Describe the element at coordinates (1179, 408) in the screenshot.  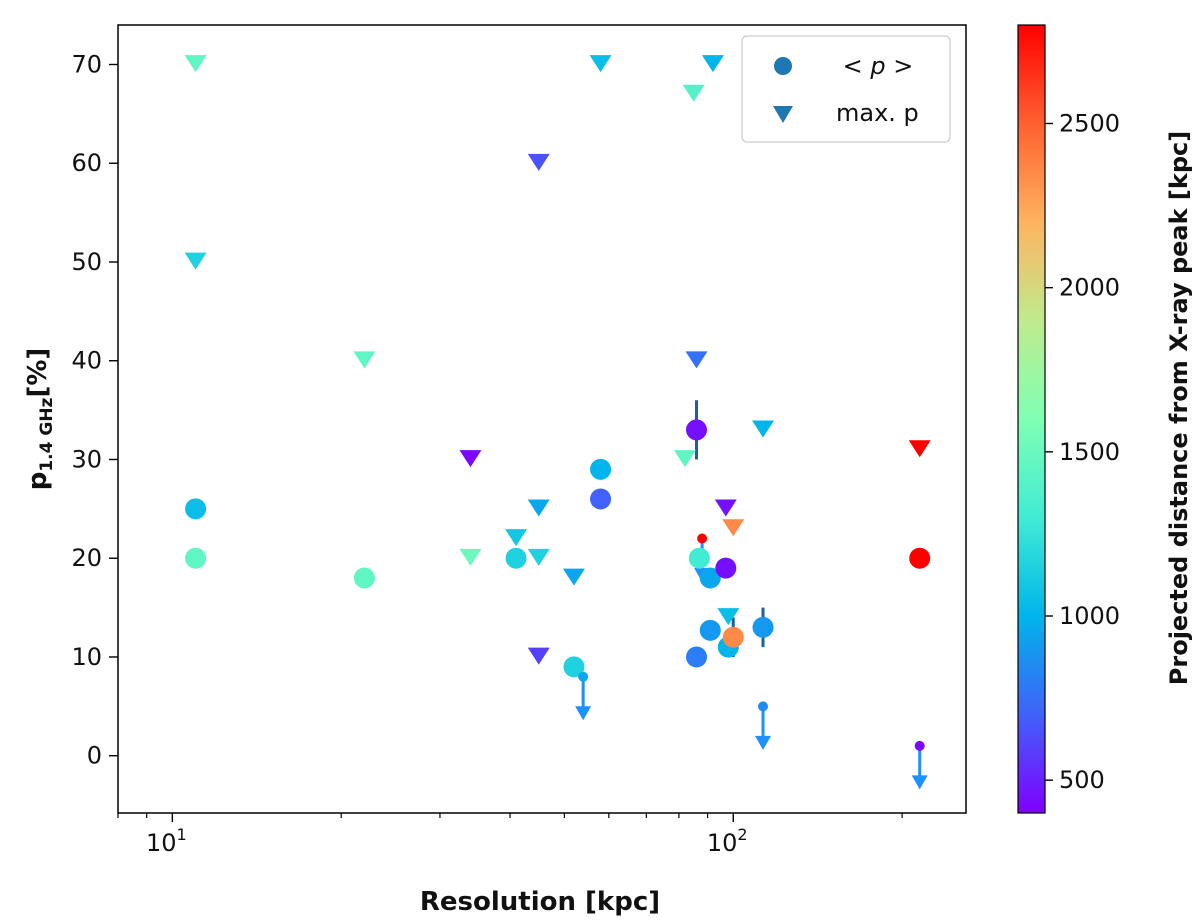
I see `colorbar-label: Projected distance from X-ray peak [kpc]` at that location.